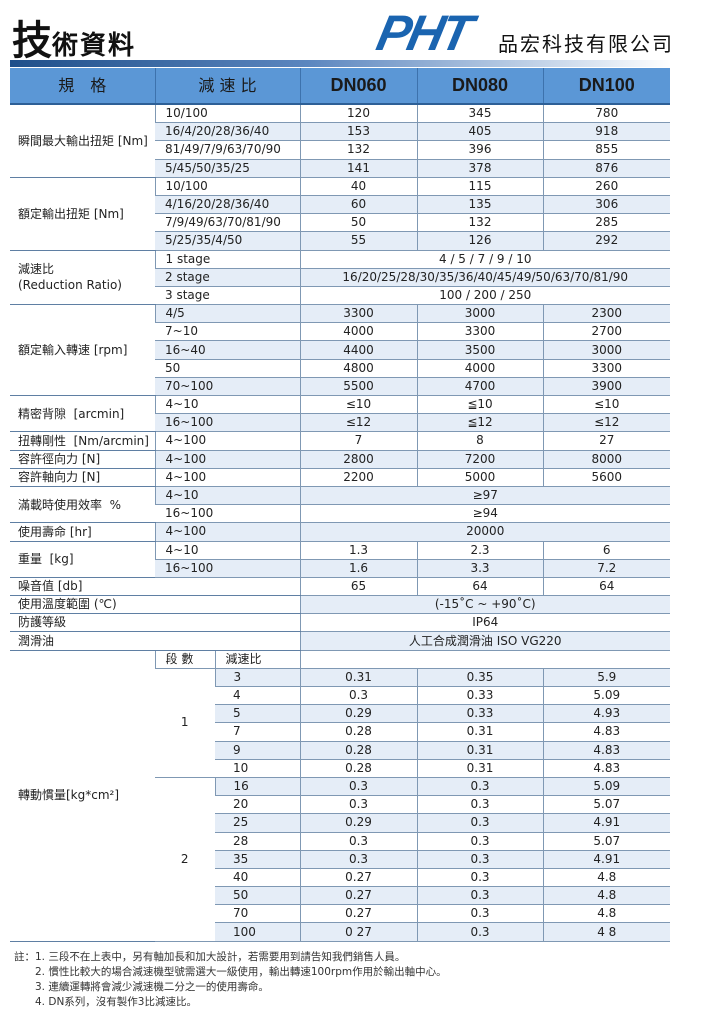 Image resolution: width=715 pixels, height=1016 pixels. Describe the element at coordinates (358, 459) in the screenshot. I see `value-cell: 2800` at that location.